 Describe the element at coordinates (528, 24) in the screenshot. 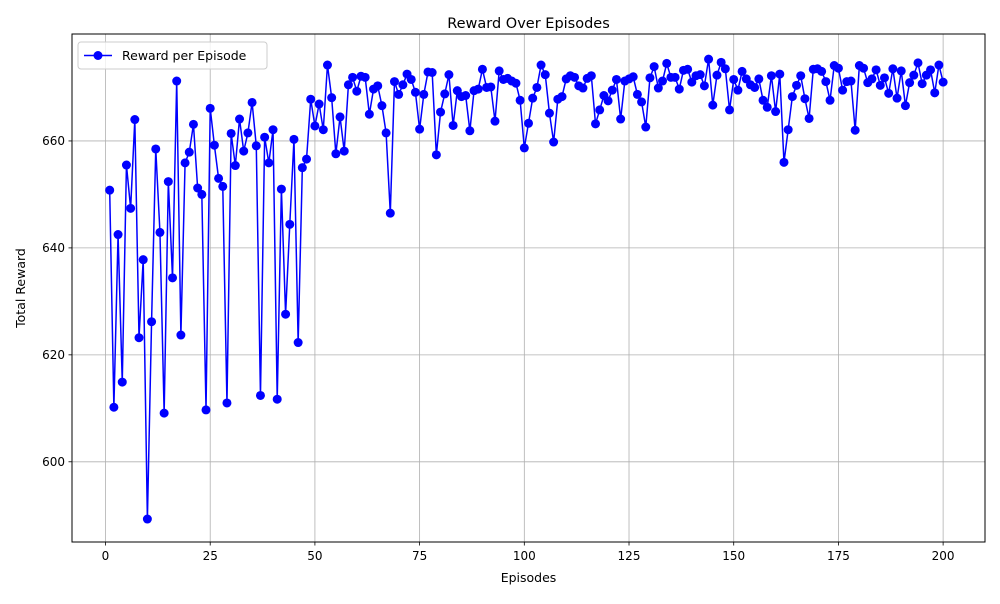

I see `chart-title: Reward Over Episodes` at that location.